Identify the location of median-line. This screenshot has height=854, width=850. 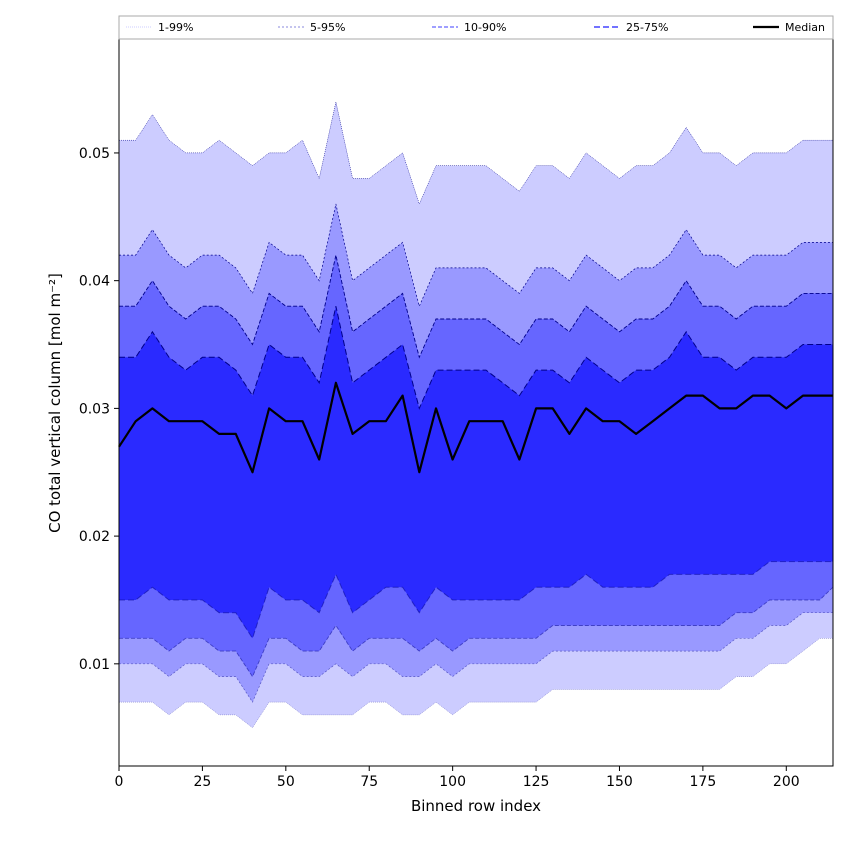
(475, 427).